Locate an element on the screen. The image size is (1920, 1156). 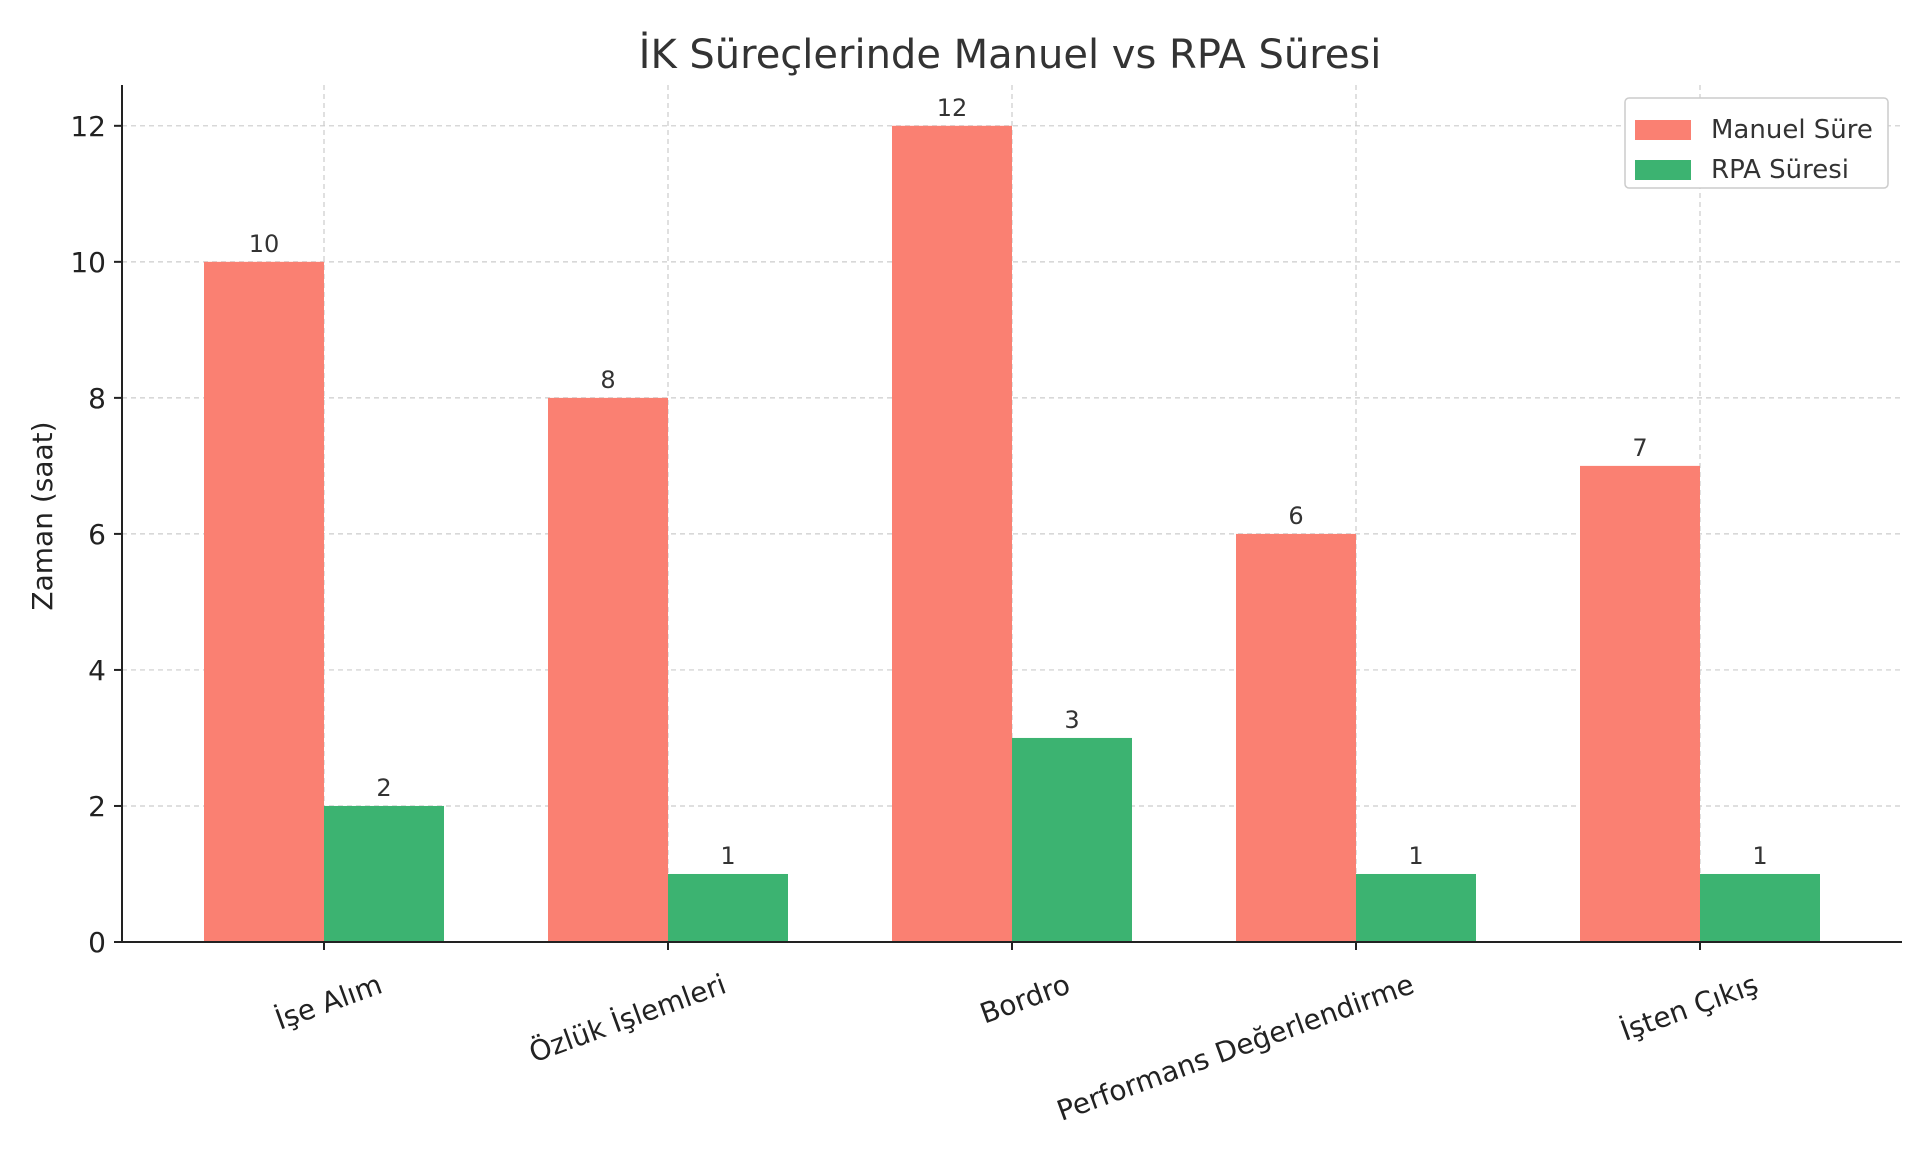
data-label: 6 is located at coordinates (1295, 516).